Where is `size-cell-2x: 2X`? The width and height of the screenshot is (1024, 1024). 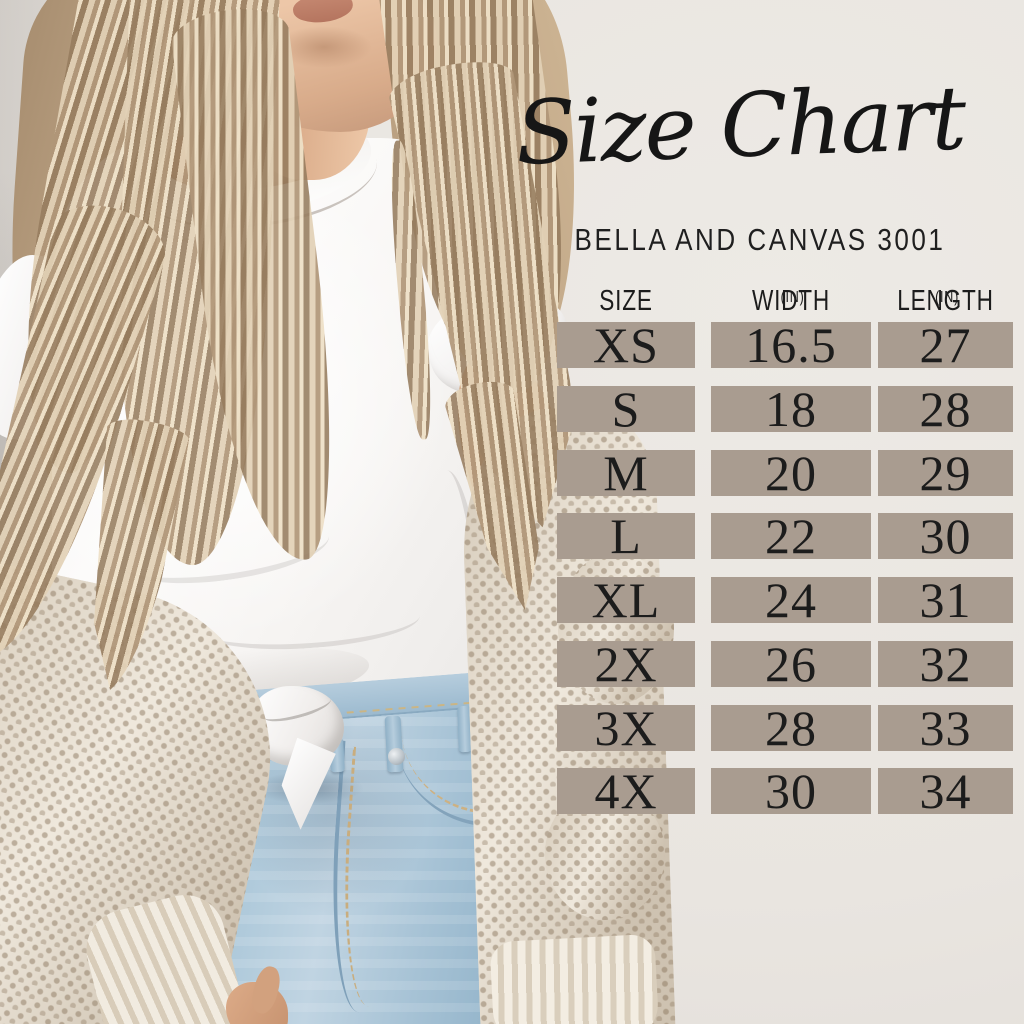 size-cell-2x: 2X is located at coordinates (626, 664).